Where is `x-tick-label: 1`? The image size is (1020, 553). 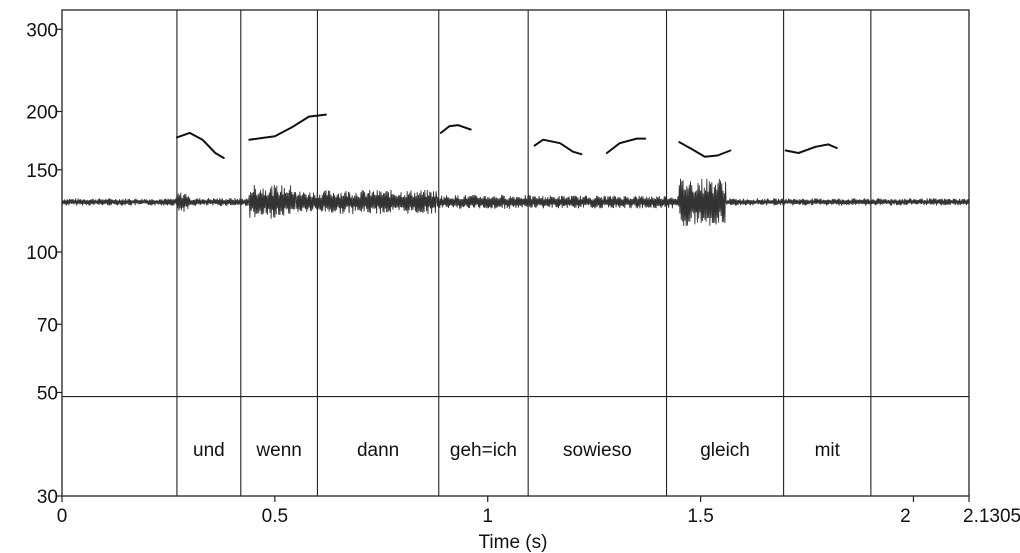 x-tick-label: 1 is located at coordinates (487, 516).